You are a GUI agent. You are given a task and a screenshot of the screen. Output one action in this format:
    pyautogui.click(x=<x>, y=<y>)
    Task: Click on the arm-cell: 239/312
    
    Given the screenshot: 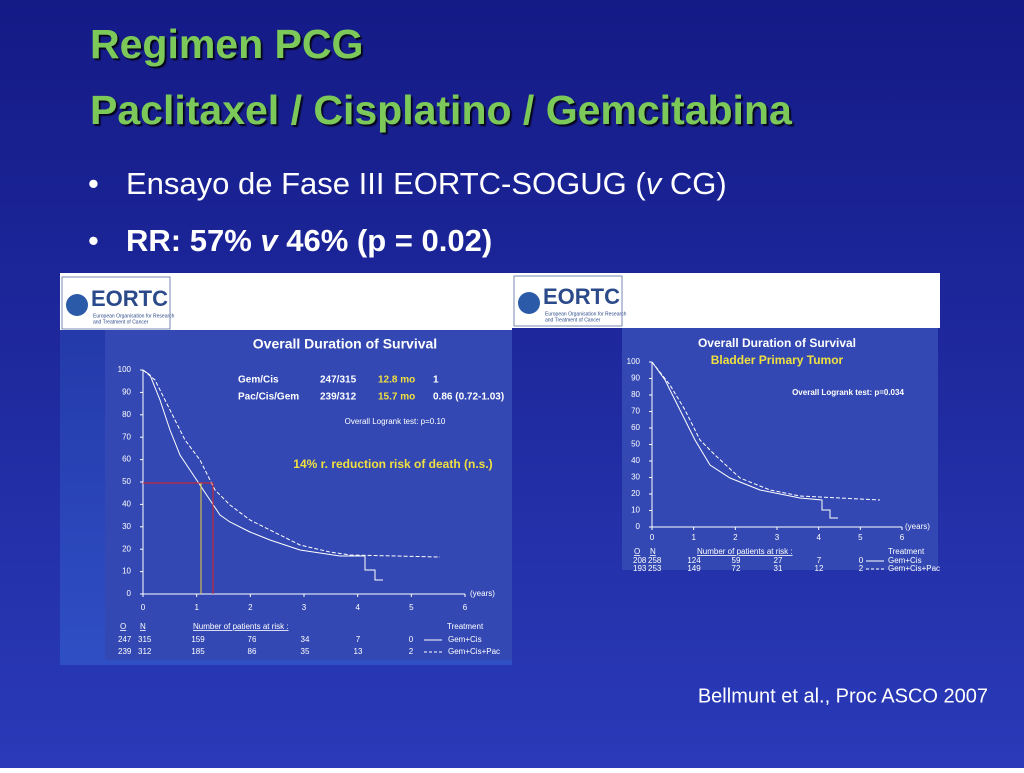 What is the action you would take?
    pyautogui.click(x=338, y=397)
    